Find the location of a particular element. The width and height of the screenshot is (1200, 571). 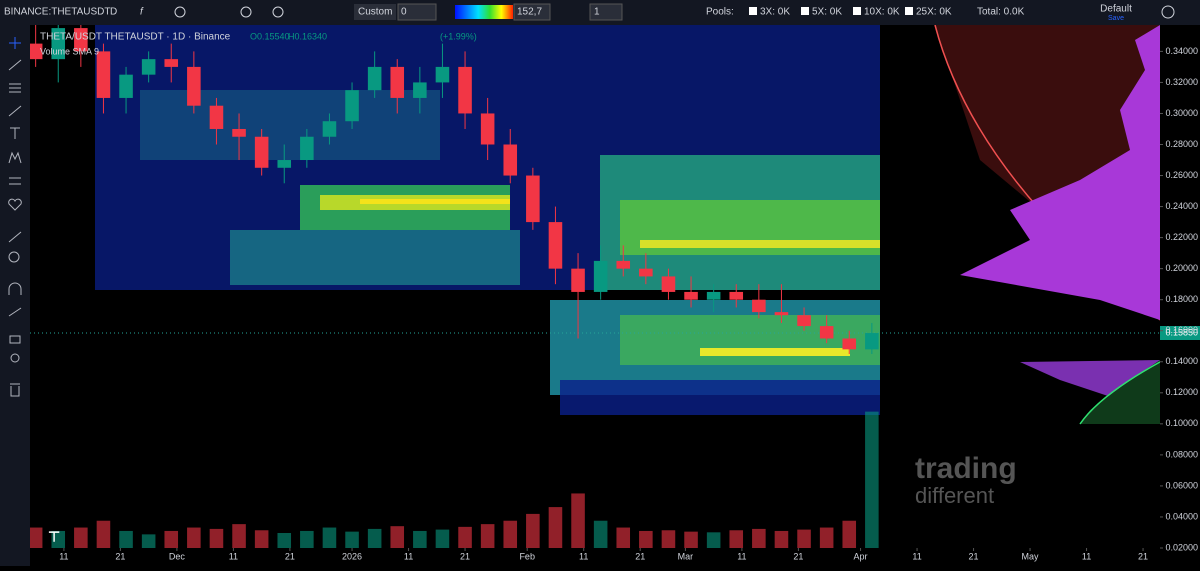

x-tick-label: Dec is located at coordinates (177, 556).